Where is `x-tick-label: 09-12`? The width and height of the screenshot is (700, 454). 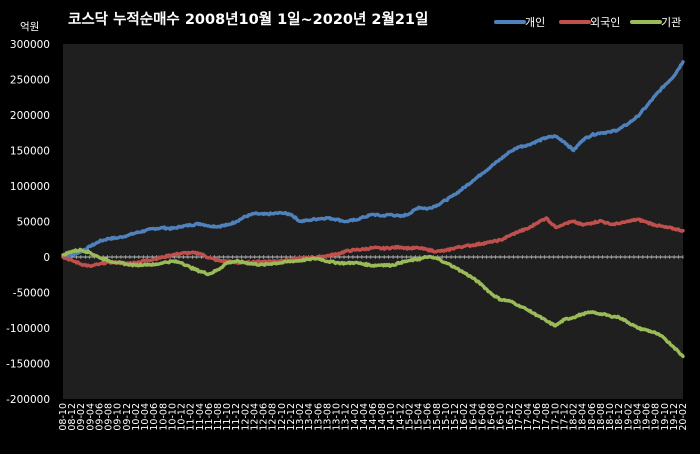
x-tick-label: 09-12 is located at coordinates (127, 417).